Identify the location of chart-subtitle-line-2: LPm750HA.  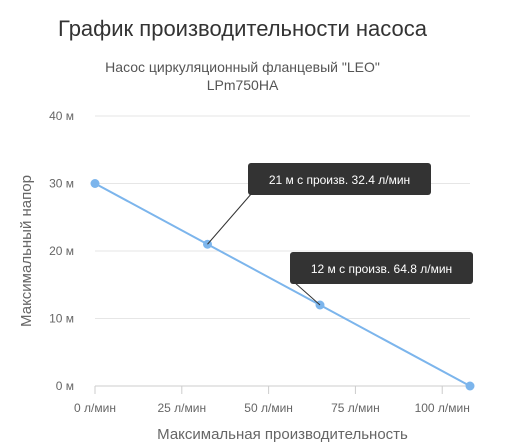
(242, 85).